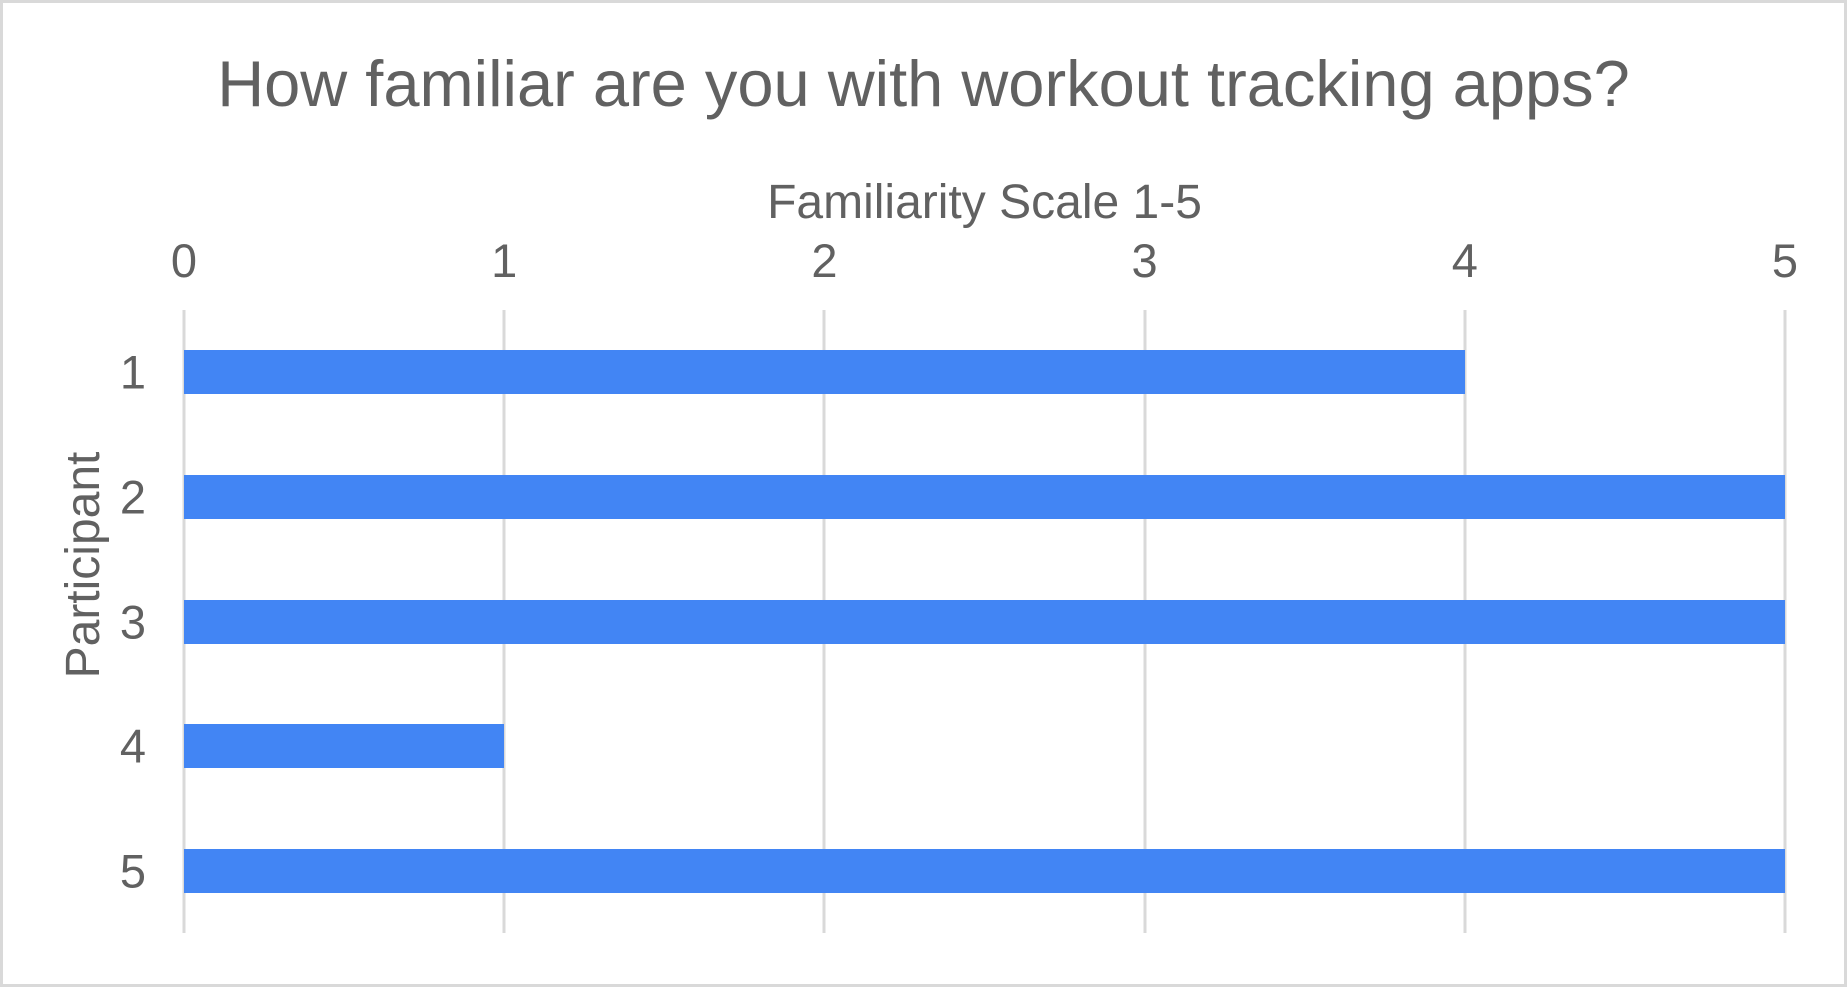  What do you see at coordinates (1785, 260) in the screenshot?
I see `x-tick-label: 5` at bounding box center [1785, 260].